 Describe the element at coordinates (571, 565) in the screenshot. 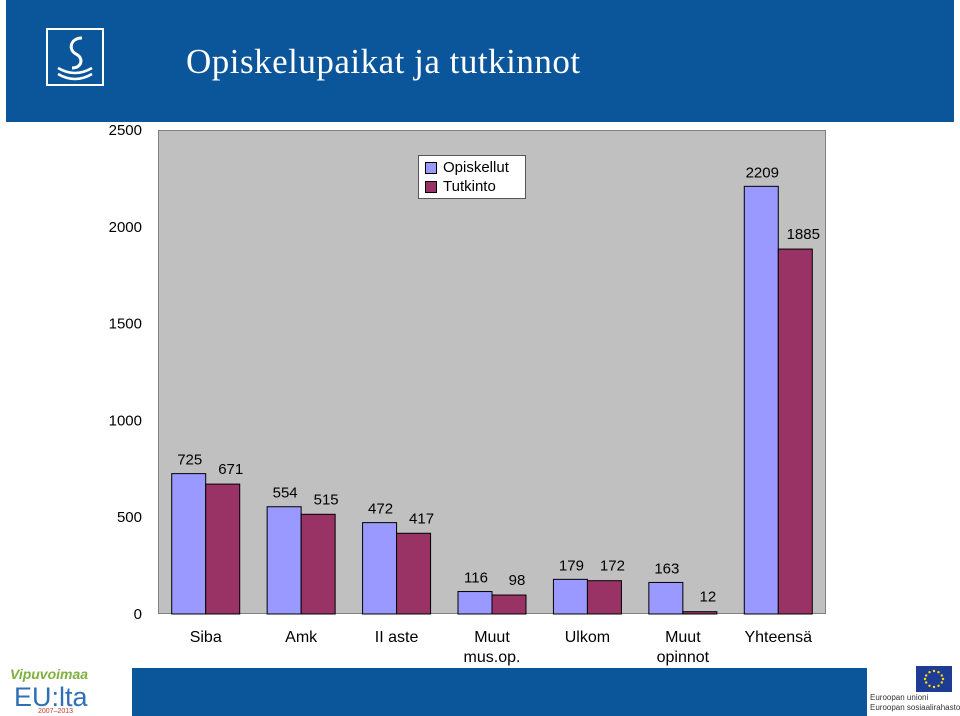

I see `data-label: 179` at that location.